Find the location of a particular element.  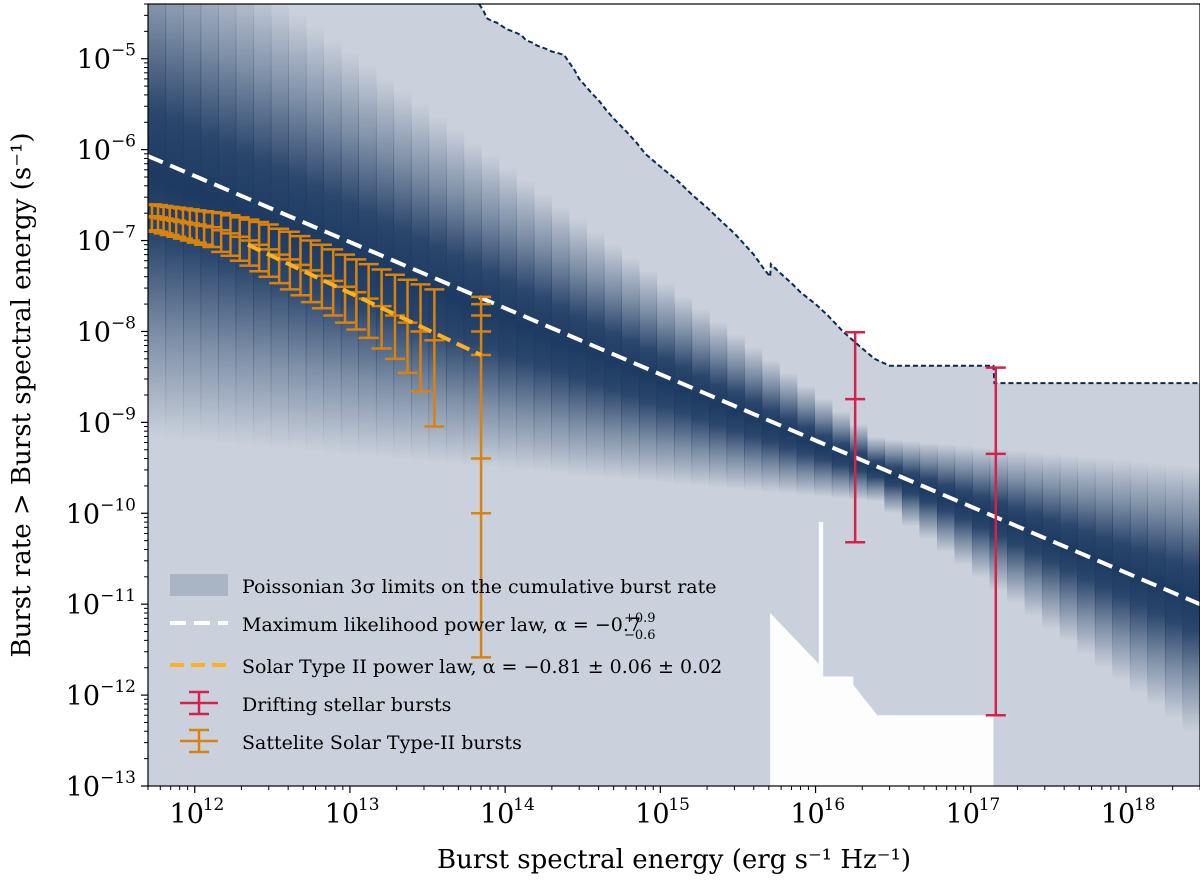

x-axis-label: Burst spectral energy (erg s⁻¹ Hz⁻¹) is located at coordinates (674, 860).